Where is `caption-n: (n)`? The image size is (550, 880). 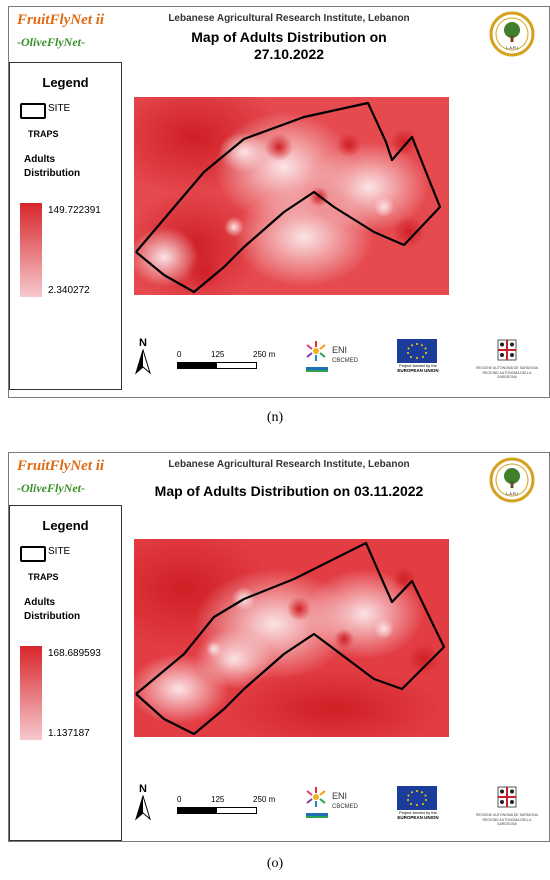 caption-n: (n) is located at coordinates (275, 417).